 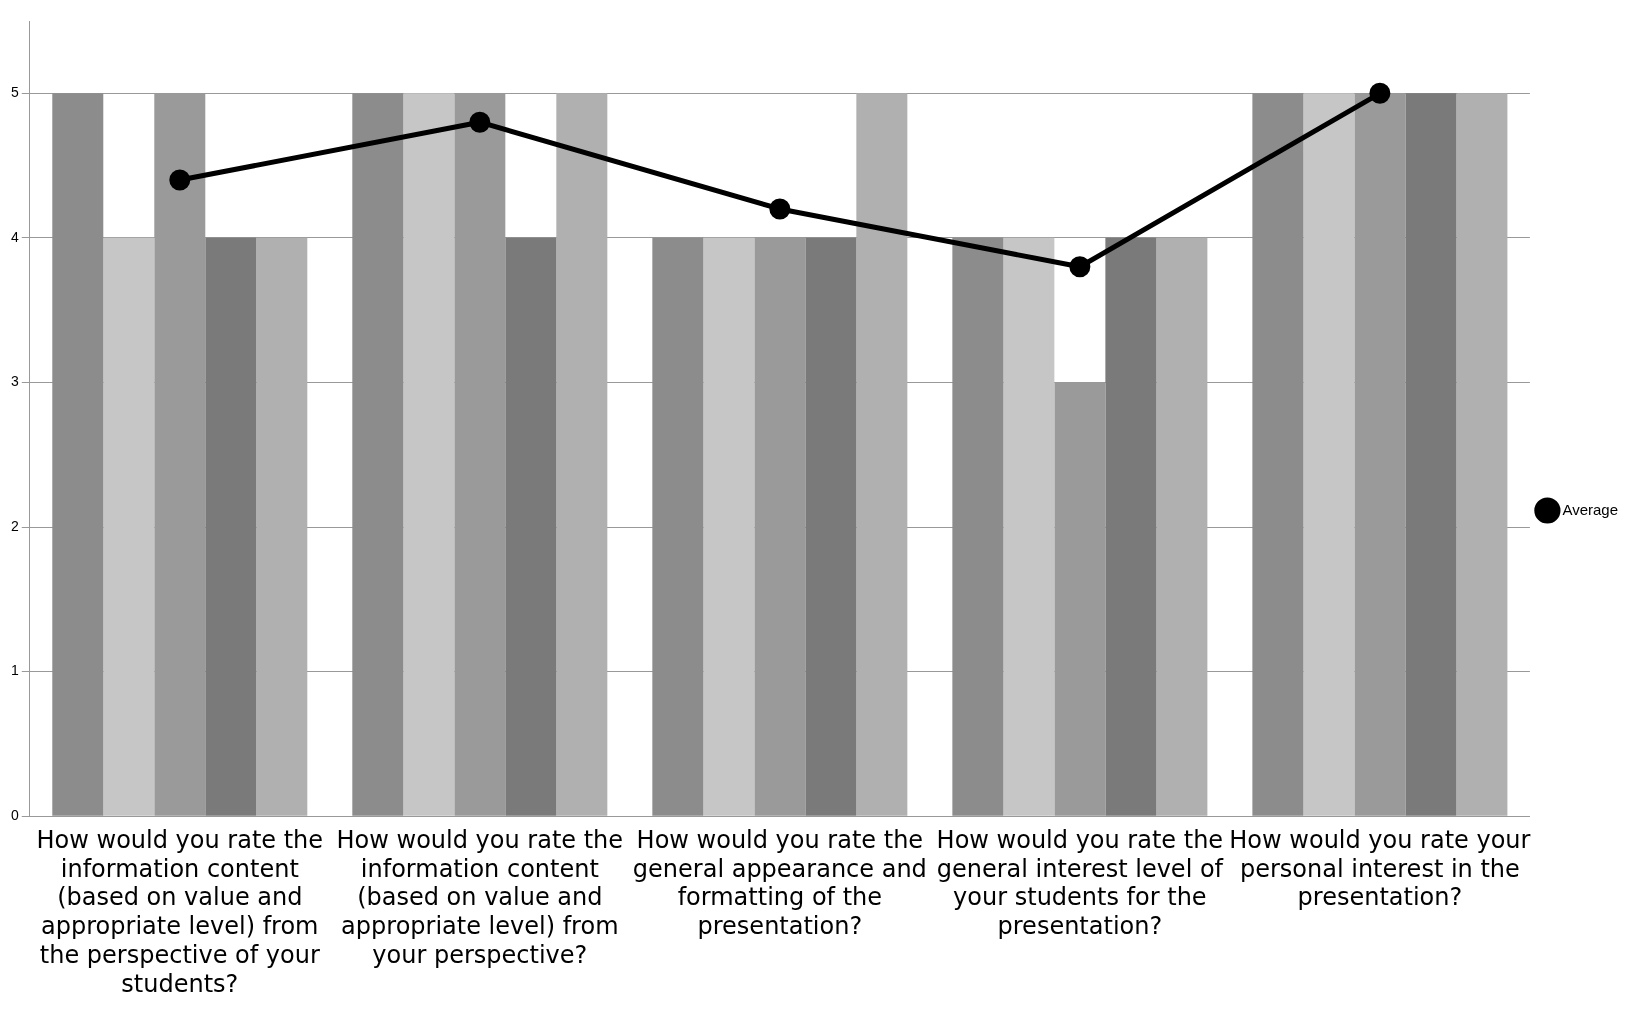 I want to click on y-tick-label: 3, so click(x=14, y=381).